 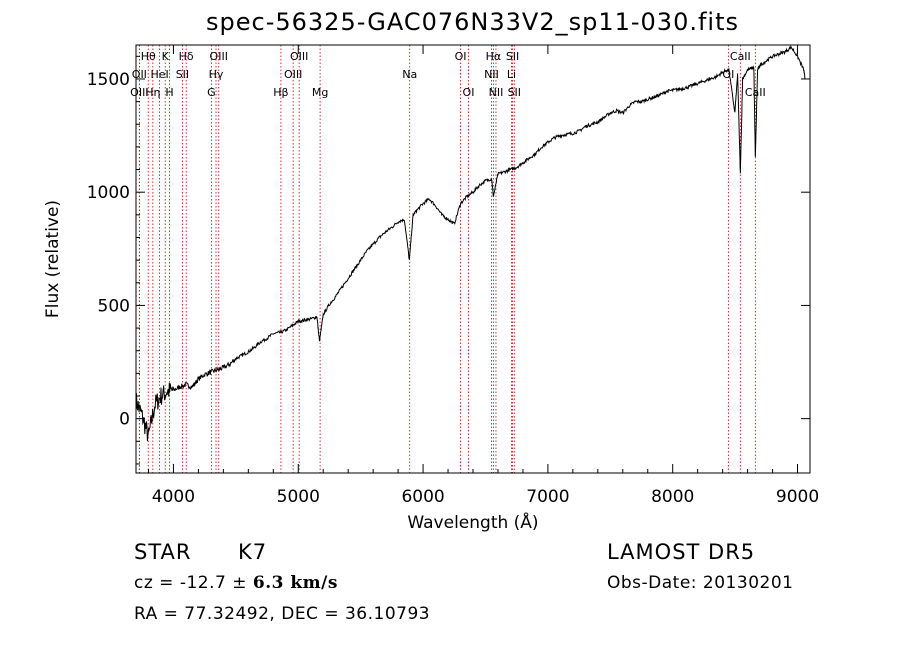 What do you see at coordinates (409, 74) in the screenshot?
I see `line-label: Na` at bounding box center [409, 74].